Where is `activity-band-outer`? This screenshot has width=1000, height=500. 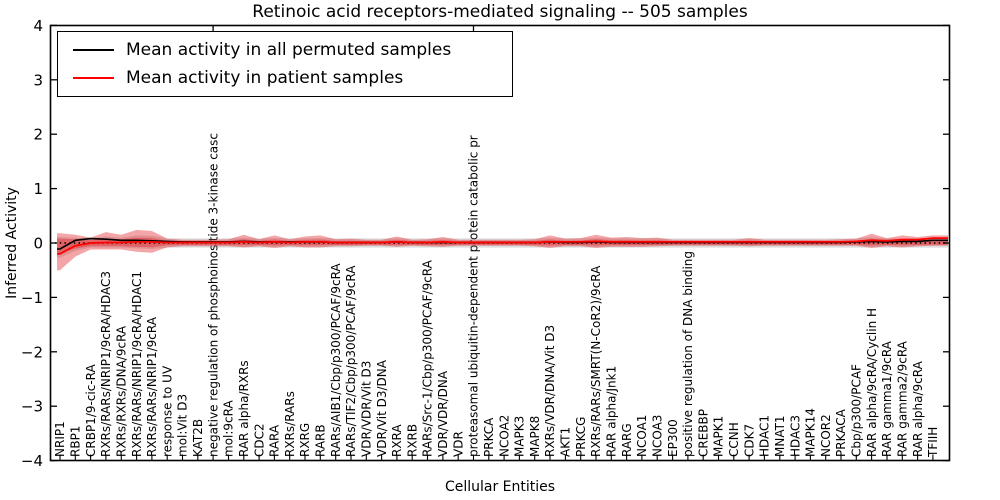
activity-band-outer is located at coordinates (502, 250).